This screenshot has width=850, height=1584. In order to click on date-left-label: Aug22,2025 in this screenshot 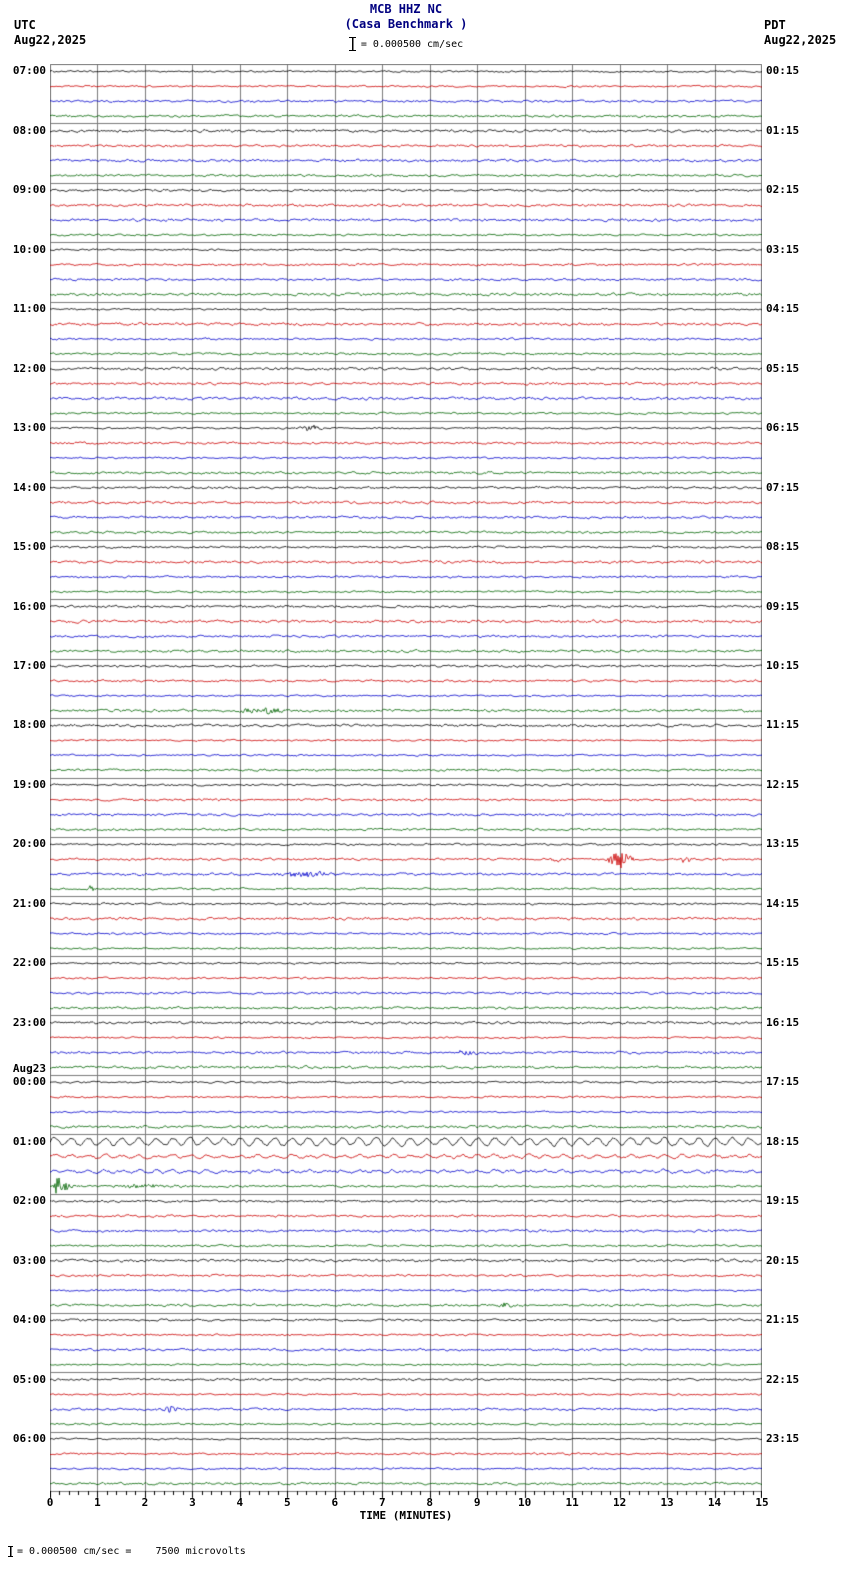, I will do `click(50, 40)`.